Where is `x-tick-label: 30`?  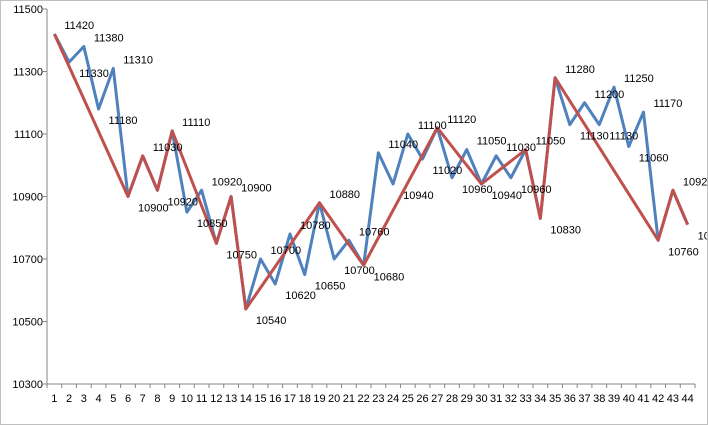 x-tick-label: 30 is located at coordinates (481, 399).